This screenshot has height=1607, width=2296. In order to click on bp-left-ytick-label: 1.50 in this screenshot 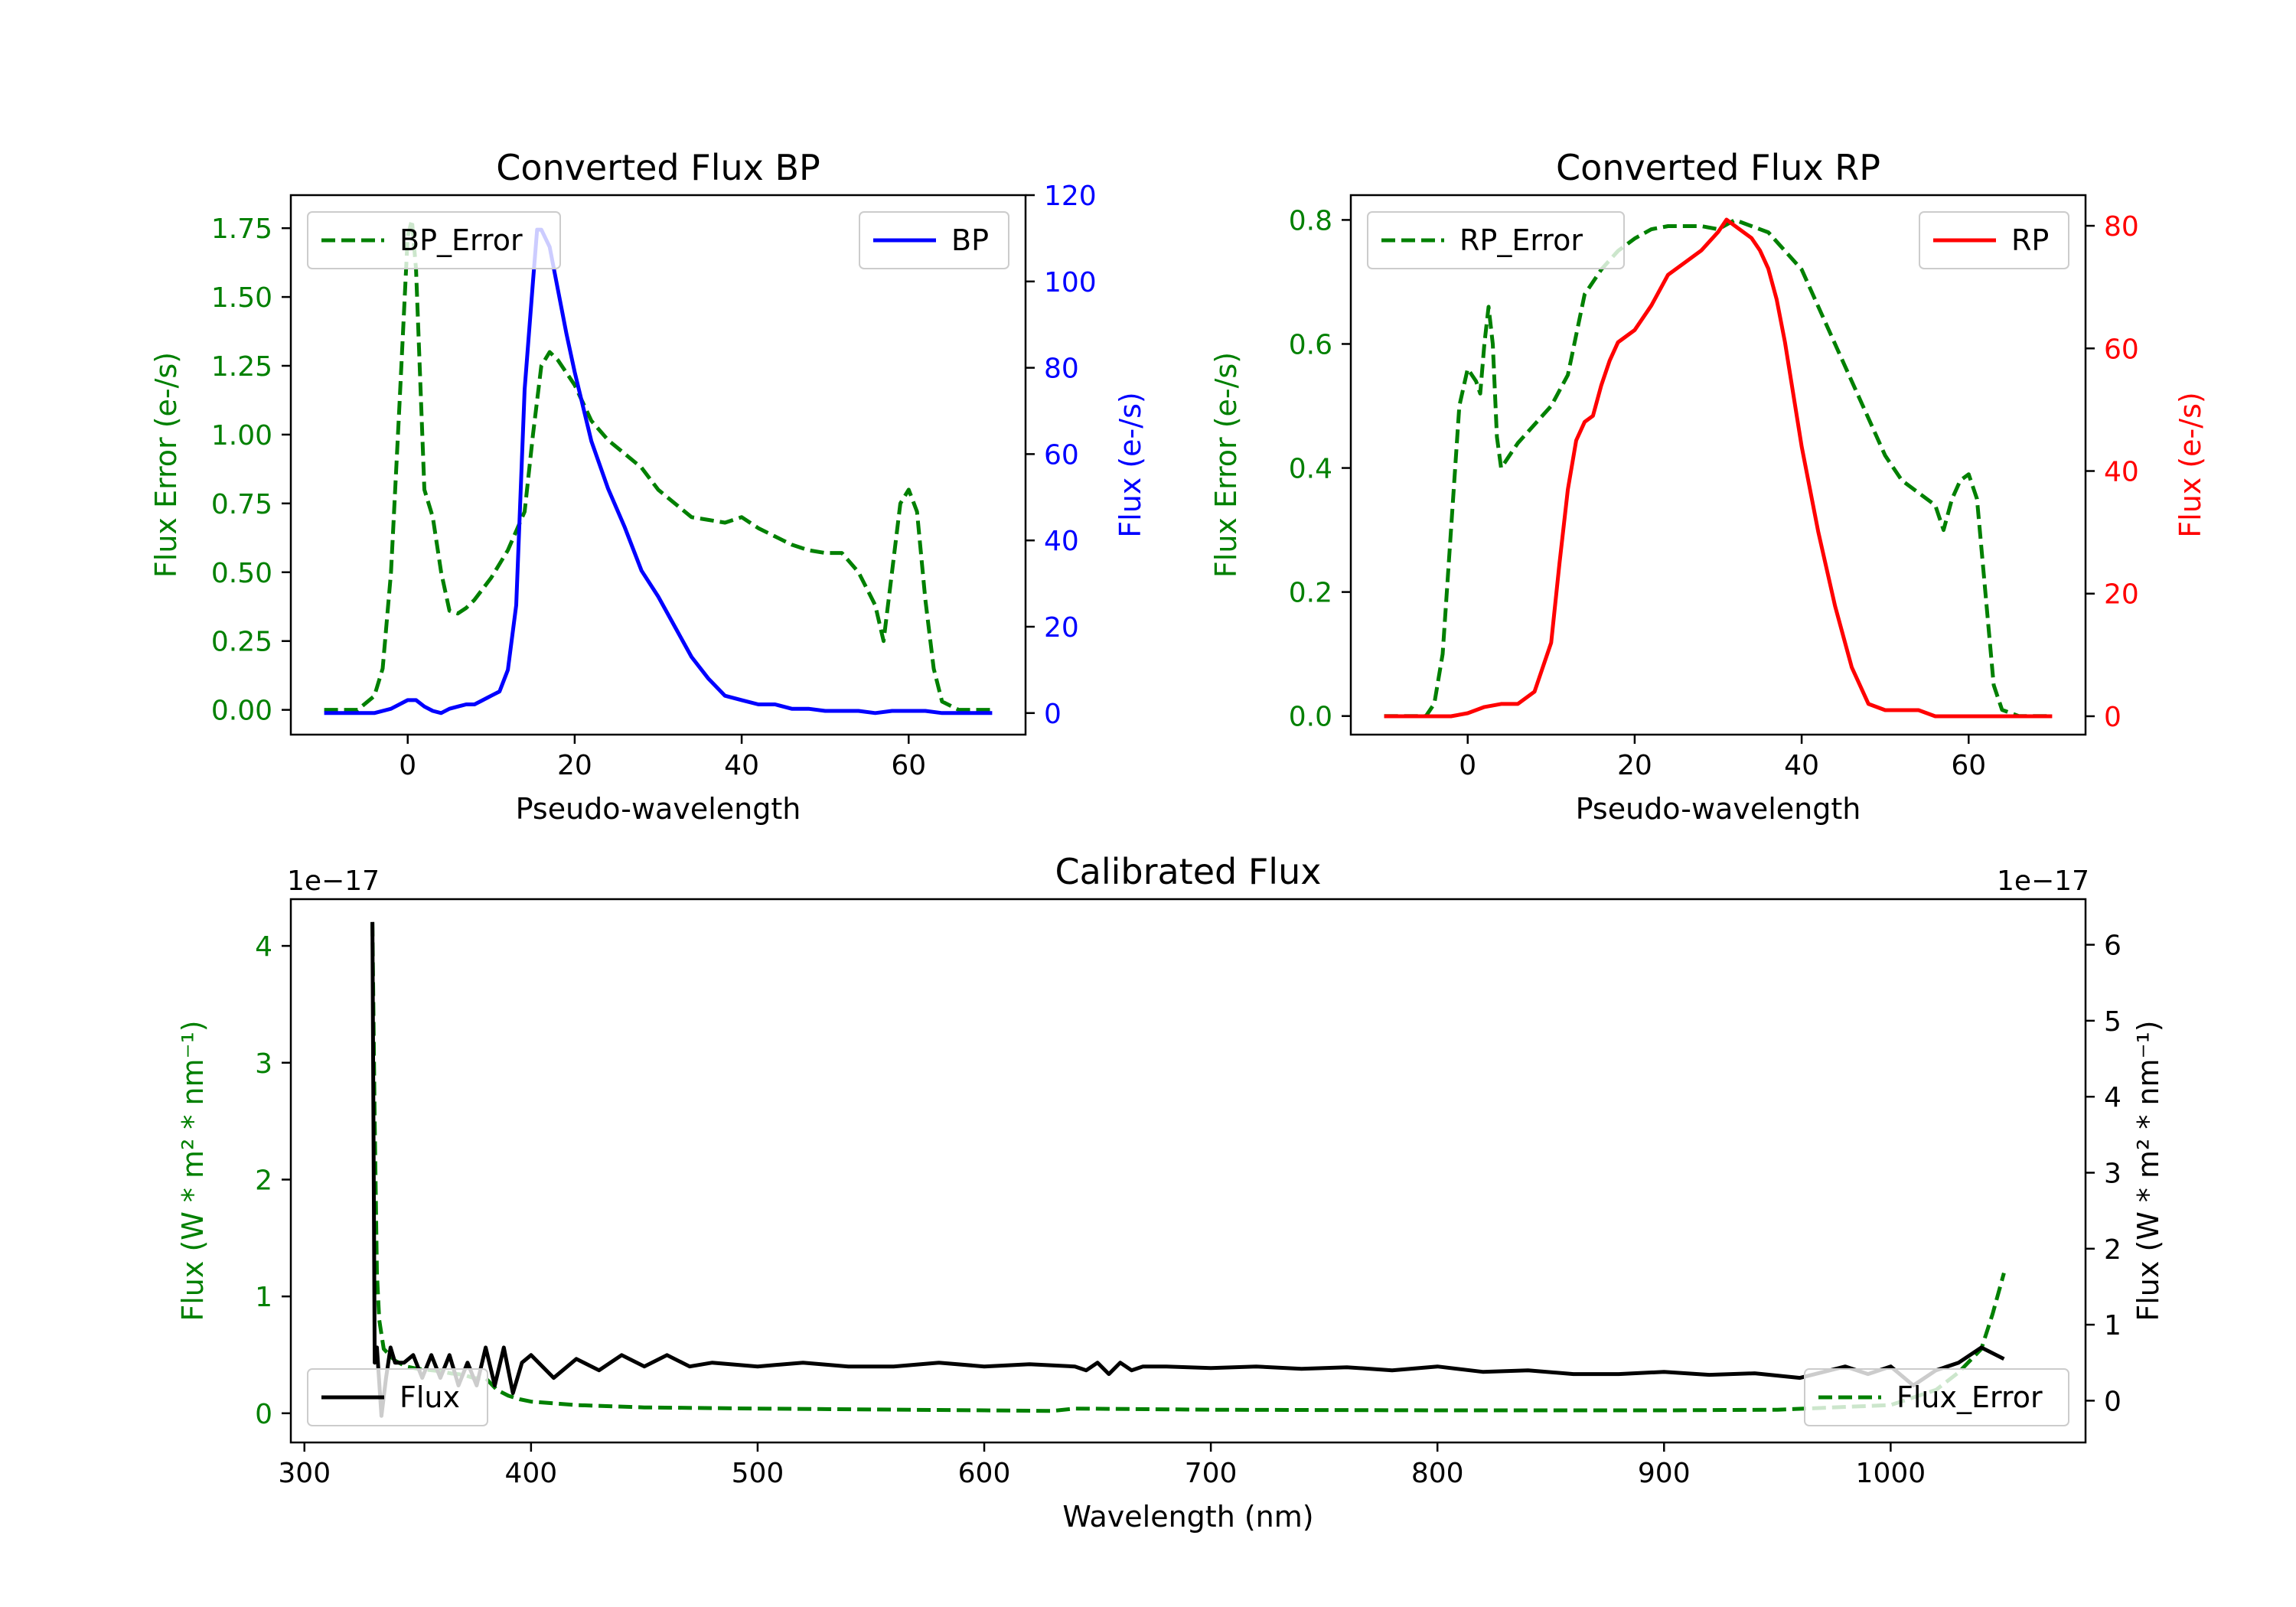, I will do `click(241, 298)`.